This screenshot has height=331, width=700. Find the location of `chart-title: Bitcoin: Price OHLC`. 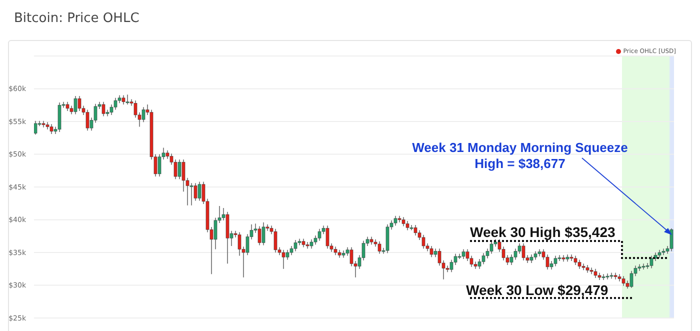

chart-title: Bitcoin: Price OHLC is located at coordinates (77, 18).